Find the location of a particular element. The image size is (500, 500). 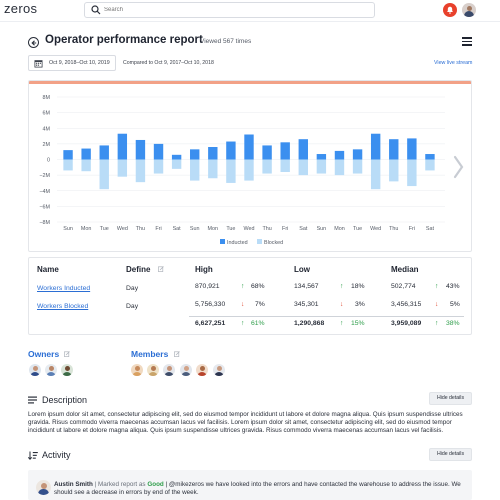

activity-author-avatar is located at coordinates (43, 487).